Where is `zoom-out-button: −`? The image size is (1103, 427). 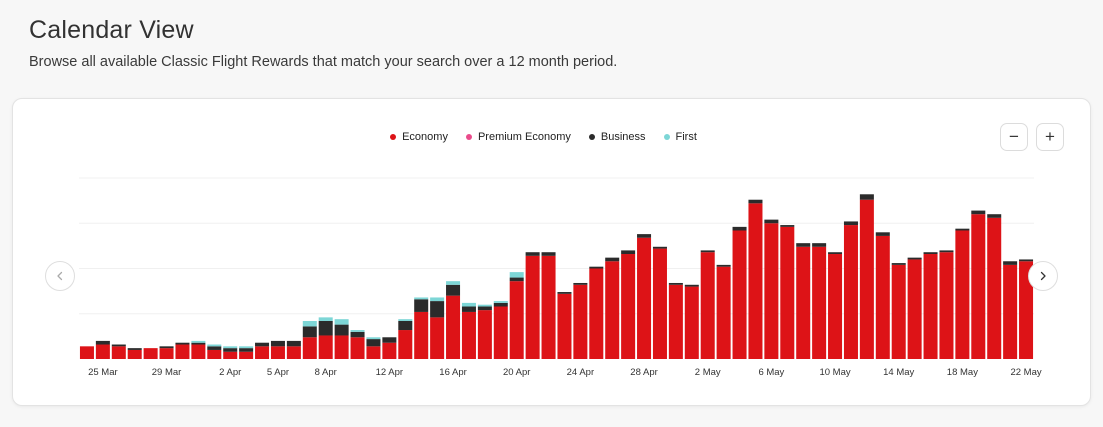 zoom-out-button: − is located at coordinates (1014, 137).